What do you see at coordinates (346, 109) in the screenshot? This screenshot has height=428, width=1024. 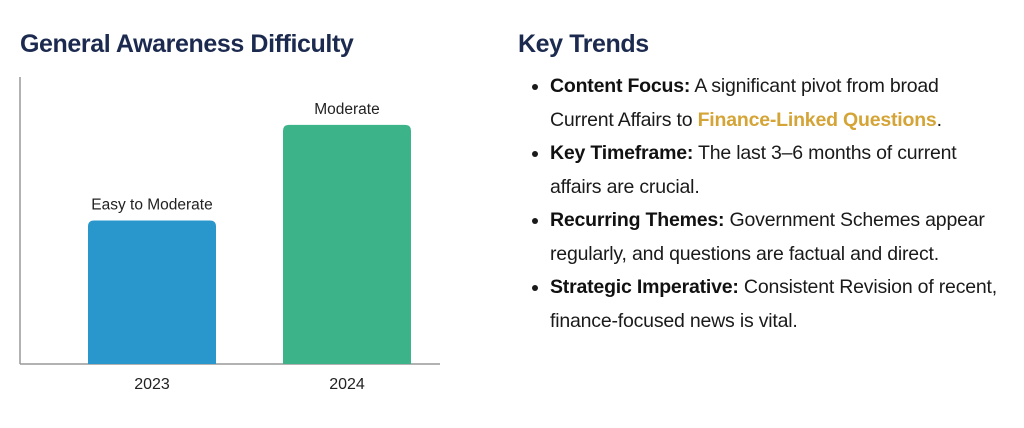 I see `data-label-2024: Moderate` at bounding box center [346, 109].